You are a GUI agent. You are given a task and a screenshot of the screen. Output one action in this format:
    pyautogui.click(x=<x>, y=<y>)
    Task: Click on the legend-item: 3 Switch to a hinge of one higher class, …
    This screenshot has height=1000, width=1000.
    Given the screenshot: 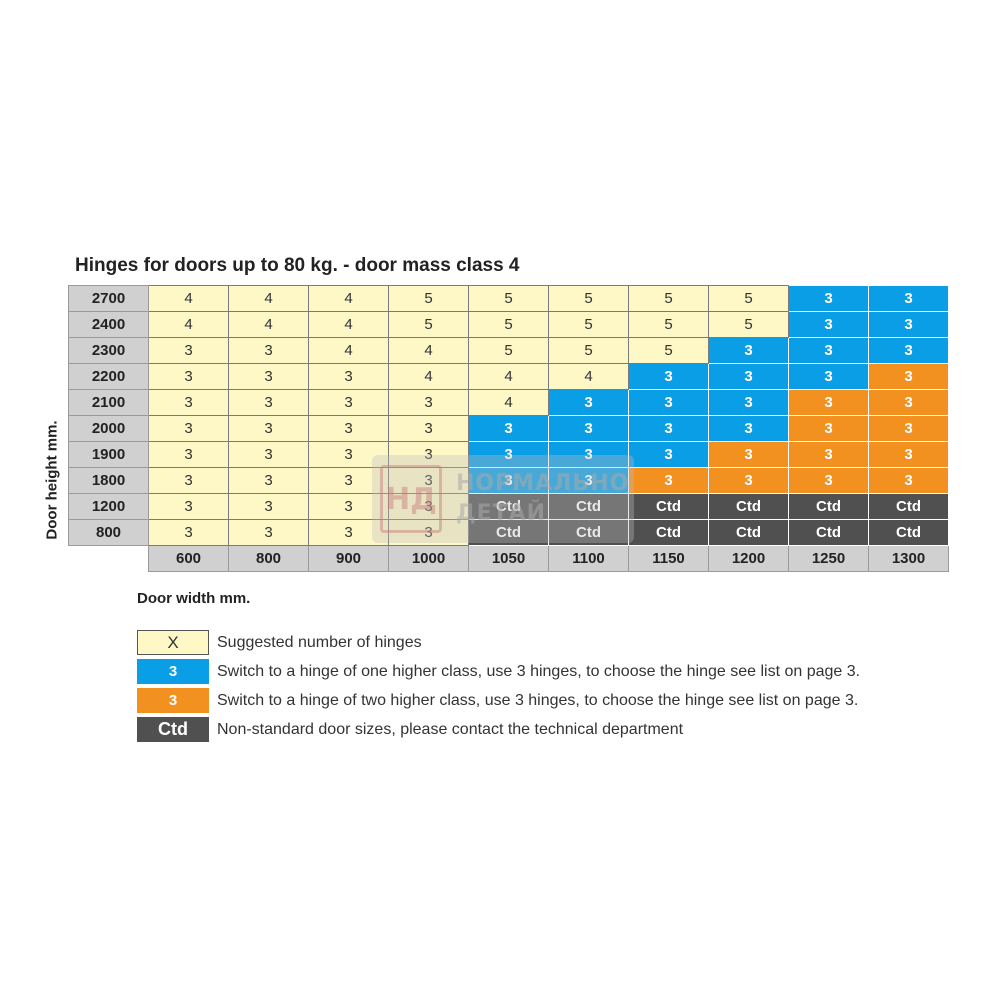 What is the action you would take?
    pyautogui.click(x=498, y=671)
    